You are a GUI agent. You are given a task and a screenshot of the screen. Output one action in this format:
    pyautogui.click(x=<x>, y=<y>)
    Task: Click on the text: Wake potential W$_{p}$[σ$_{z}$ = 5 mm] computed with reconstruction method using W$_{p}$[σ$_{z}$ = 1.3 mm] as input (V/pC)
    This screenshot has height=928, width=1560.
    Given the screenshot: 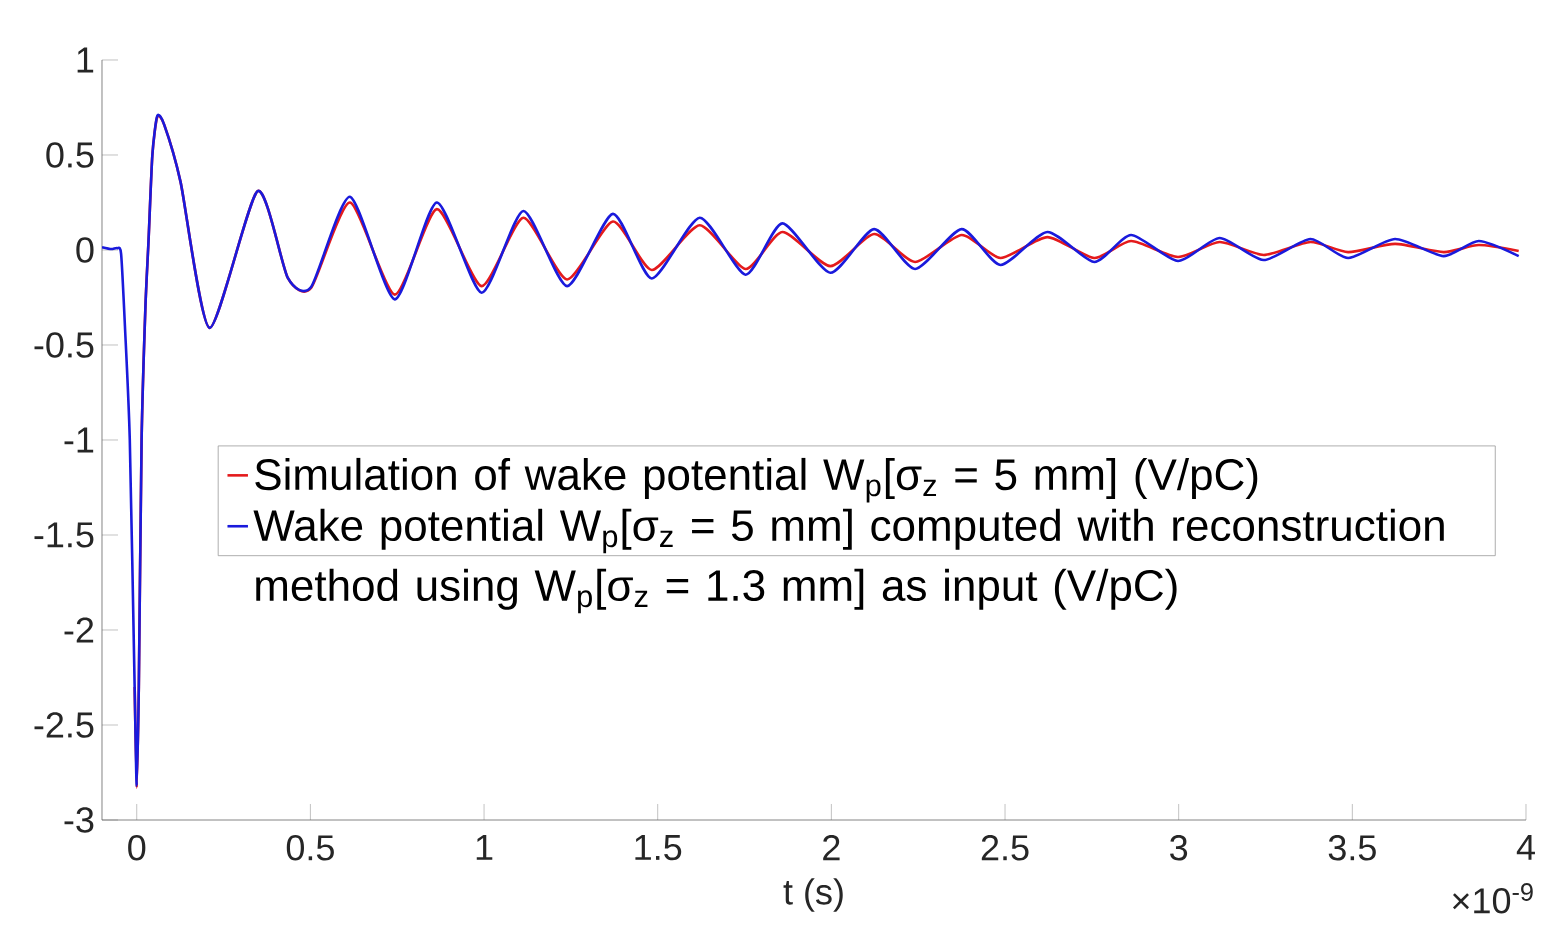 What is the action you would take?
    pyautogui.click(x=848, y=561)
    